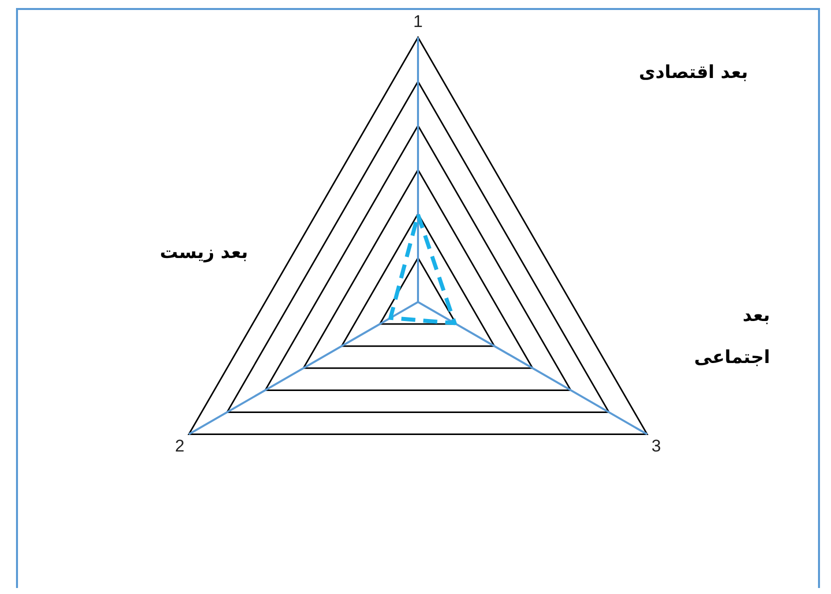  Describe the element at coordinates (693, 73) in the screenshot. I see `text: بعد اقتصادی` at that location.